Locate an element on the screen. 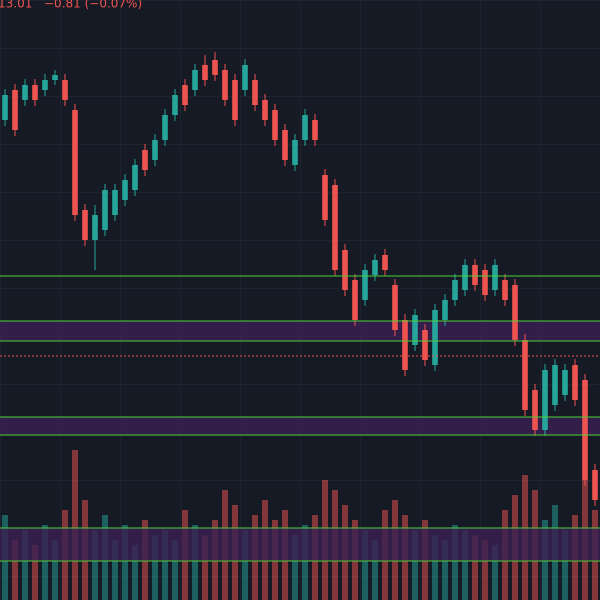  price: 13.01 is located at coordinates (16, 5).